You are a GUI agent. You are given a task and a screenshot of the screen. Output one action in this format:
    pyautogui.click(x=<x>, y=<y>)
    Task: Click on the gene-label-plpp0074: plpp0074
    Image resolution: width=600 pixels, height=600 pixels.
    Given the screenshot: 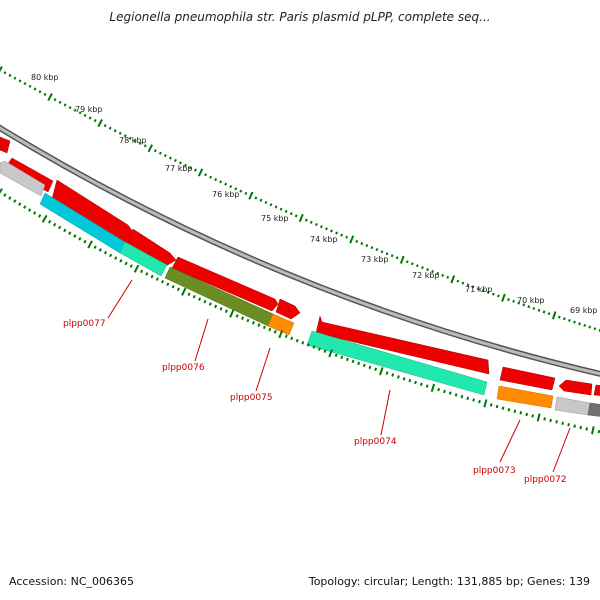 What is the action you would take?
    pyautogui.click(x=375, y=442)
    